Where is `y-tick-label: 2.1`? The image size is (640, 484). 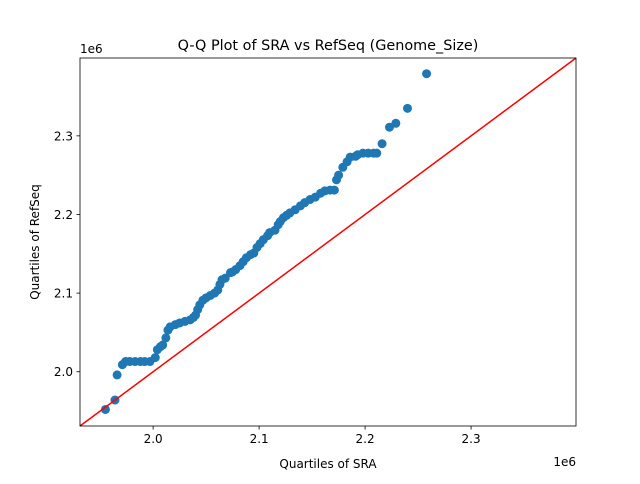
y-tick-label: 2.1 is located at coordinates (63, 294).